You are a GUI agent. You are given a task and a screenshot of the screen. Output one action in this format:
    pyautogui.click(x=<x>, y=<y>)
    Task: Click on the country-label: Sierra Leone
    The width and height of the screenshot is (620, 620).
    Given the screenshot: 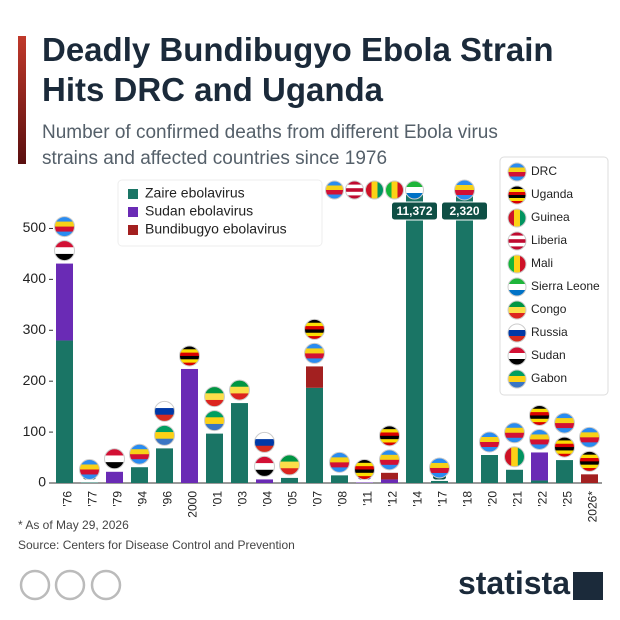 What is the action you would take?
    pyautogui.click(x=565, y=286)
    